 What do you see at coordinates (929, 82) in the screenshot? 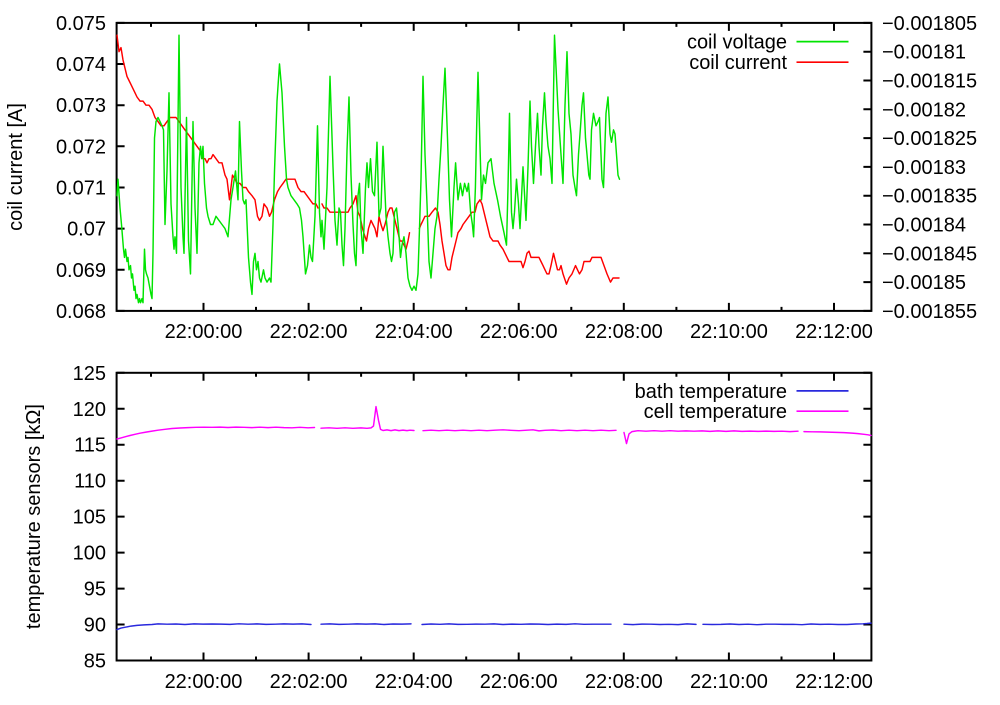
I see `svg-text: −0.001815` at bounding box center [929, 82].